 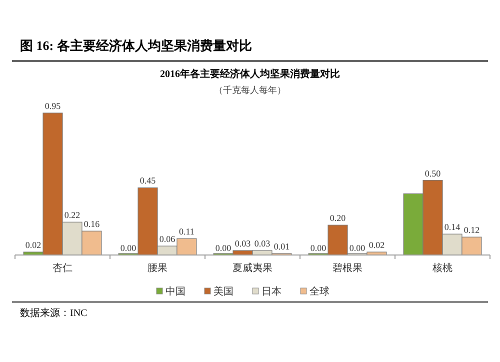 What do you see at coordinates (250, 74) in the screenshot?
I see `chart-title: 2016年各主要经济体人均坚果消费量对比` at bounding box center [250, 74].